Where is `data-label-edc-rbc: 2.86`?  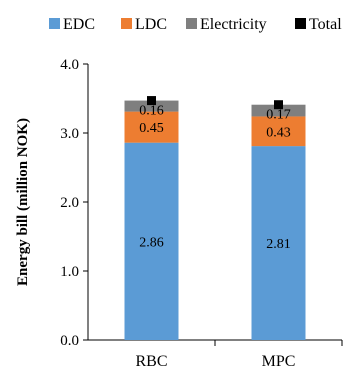
data-label-edc-rbc: 2.86 is located at coordinates (151, 242).